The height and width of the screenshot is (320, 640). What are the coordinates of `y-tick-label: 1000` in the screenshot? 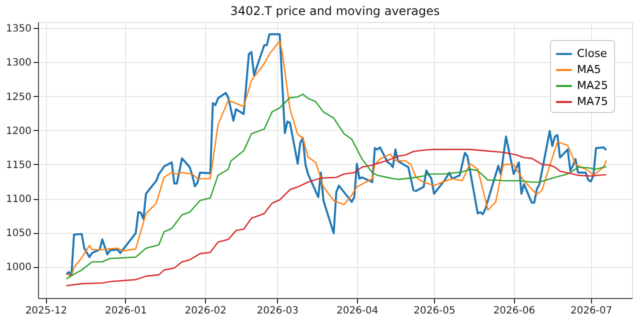 It's located at (19, 268).